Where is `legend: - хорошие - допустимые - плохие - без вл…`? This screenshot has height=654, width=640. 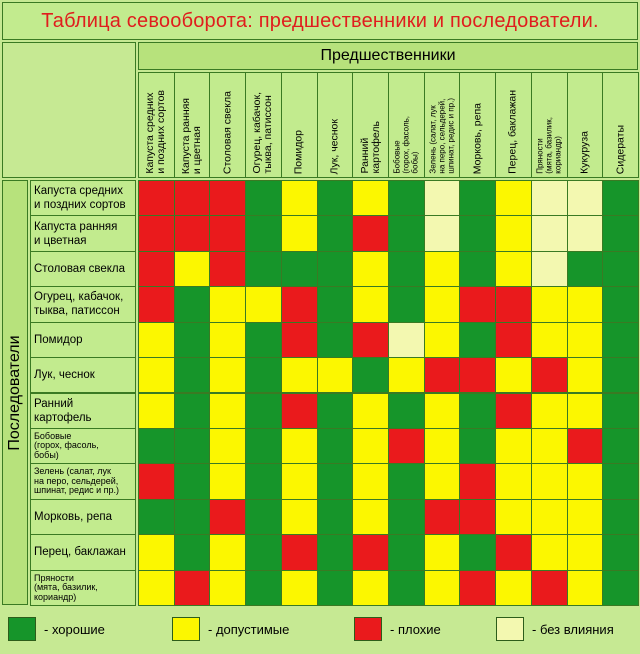
legend: - хорошие - допустимые - плохие - без вл… is located at coordinates (320, 630).